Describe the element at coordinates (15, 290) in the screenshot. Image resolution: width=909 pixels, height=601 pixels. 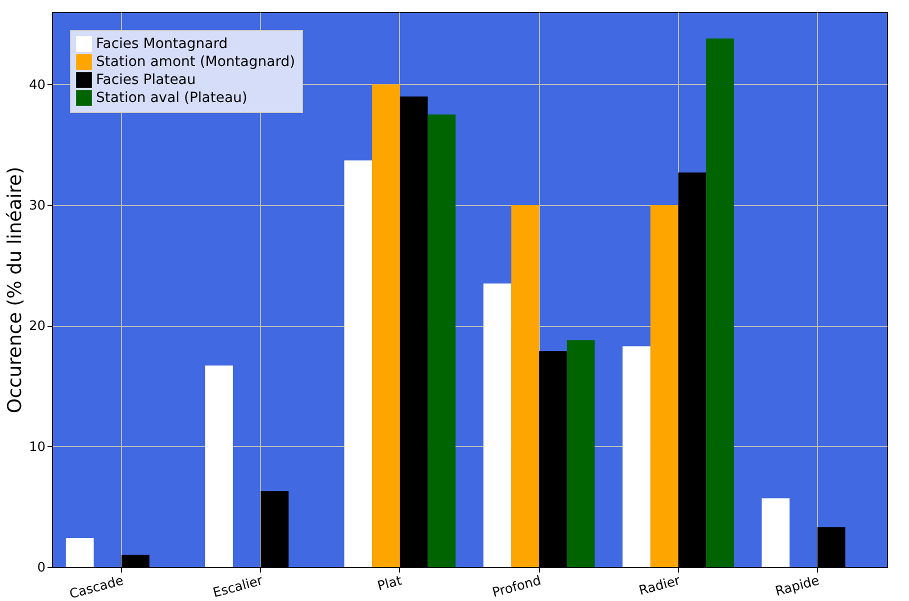
I see `y-axis-title: Occurence (% du linéaire)` at that location.